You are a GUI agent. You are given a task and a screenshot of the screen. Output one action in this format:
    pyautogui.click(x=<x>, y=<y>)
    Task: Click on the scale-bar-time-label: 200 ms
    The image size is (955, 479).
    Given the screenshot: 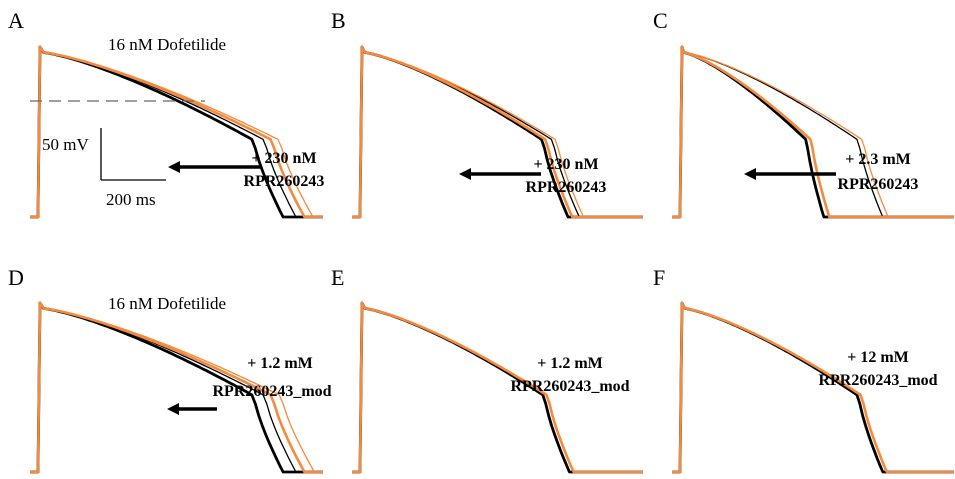 What is the action you would take?
    pyautogui.click(x=131, y=199)
    